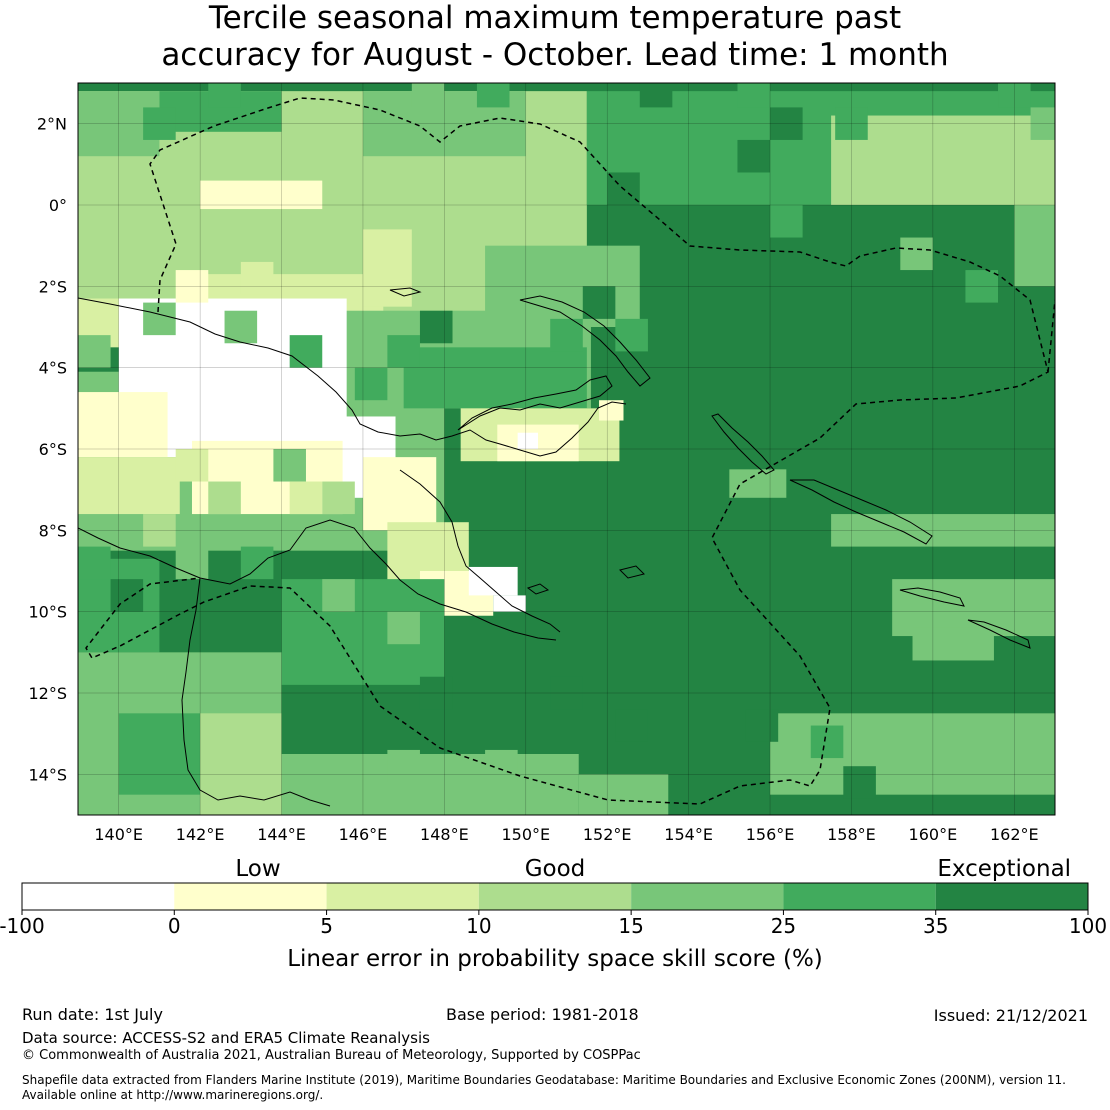 The width and height of the screenshot is (1110, 1110). What do you see at coordinates (1010, 1015) in the screenshot?
I see `issued-date-text: Issued: 21/12/2021` at bounding box center [1010, 1015].